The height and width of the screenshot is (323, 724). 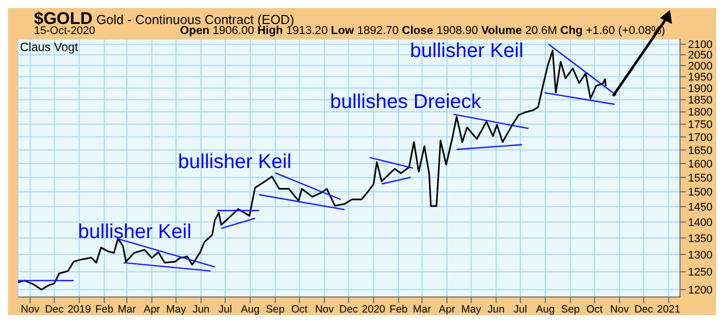 I want to click on y-tick-label: 1800, so click(x=700, y=112).